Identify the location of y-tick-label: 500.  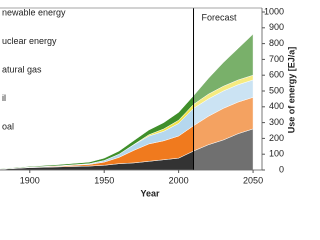
(276, 90).